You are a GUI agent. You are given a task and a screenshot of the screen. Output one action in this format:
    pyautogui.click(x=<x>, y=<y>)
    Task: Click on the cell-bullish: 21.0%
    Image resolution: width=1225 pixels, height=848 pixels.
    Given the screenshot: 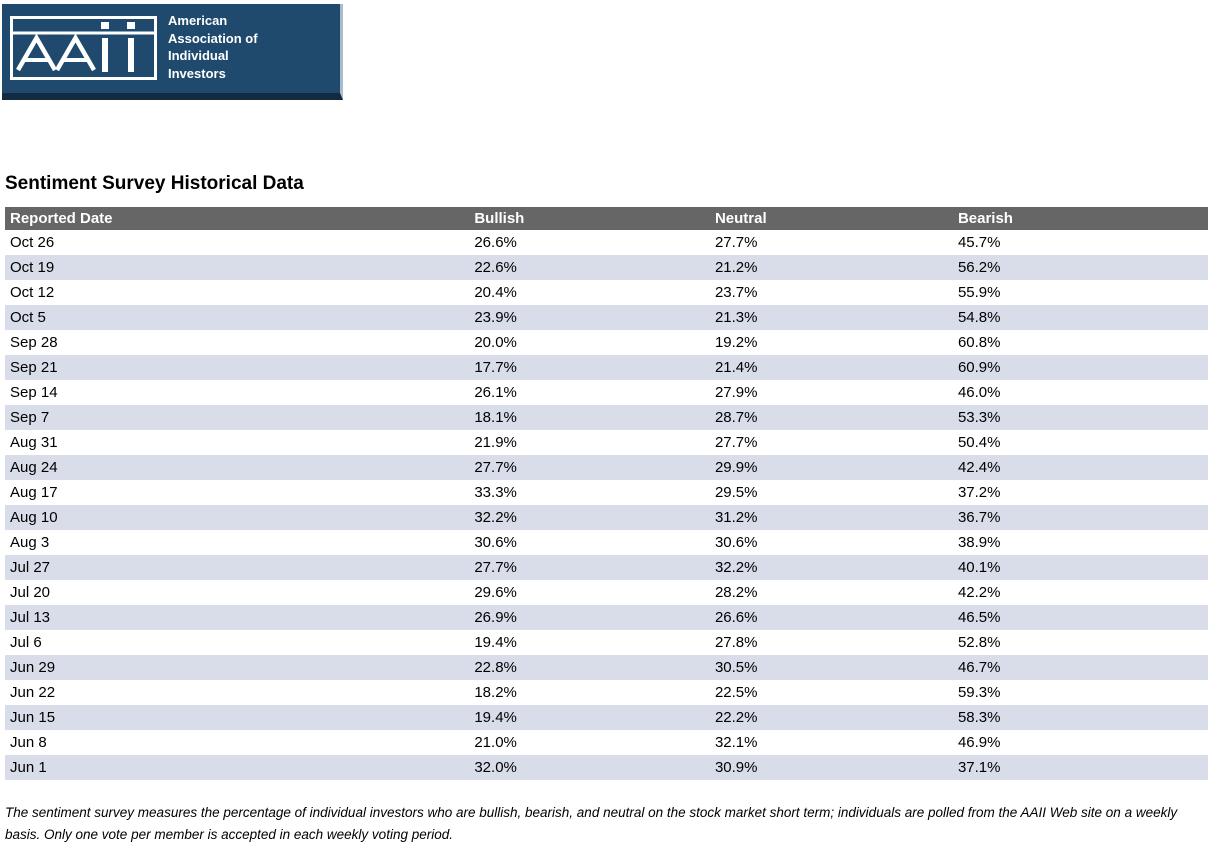 What is the action you would take?
    pyautogui.click(x=495, y=742)
    